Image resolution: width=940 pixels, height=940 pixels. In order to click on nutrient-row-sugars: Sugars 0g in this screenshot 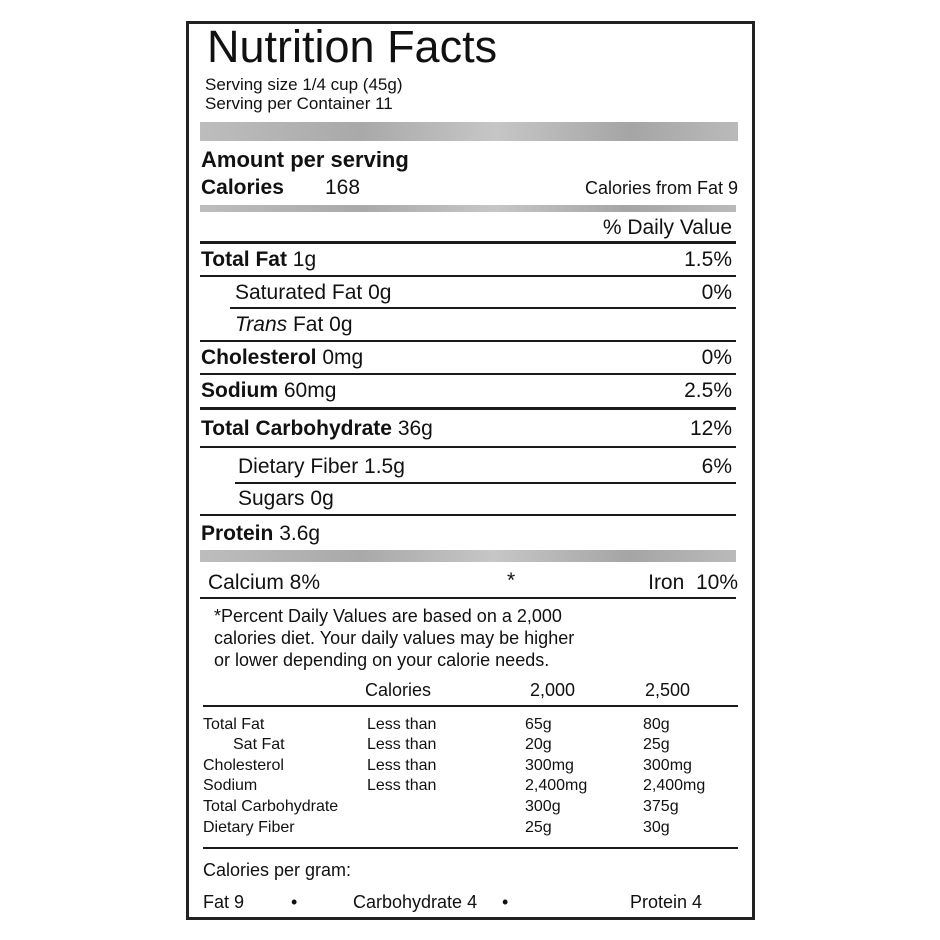, I will do `click(286, 498)`.